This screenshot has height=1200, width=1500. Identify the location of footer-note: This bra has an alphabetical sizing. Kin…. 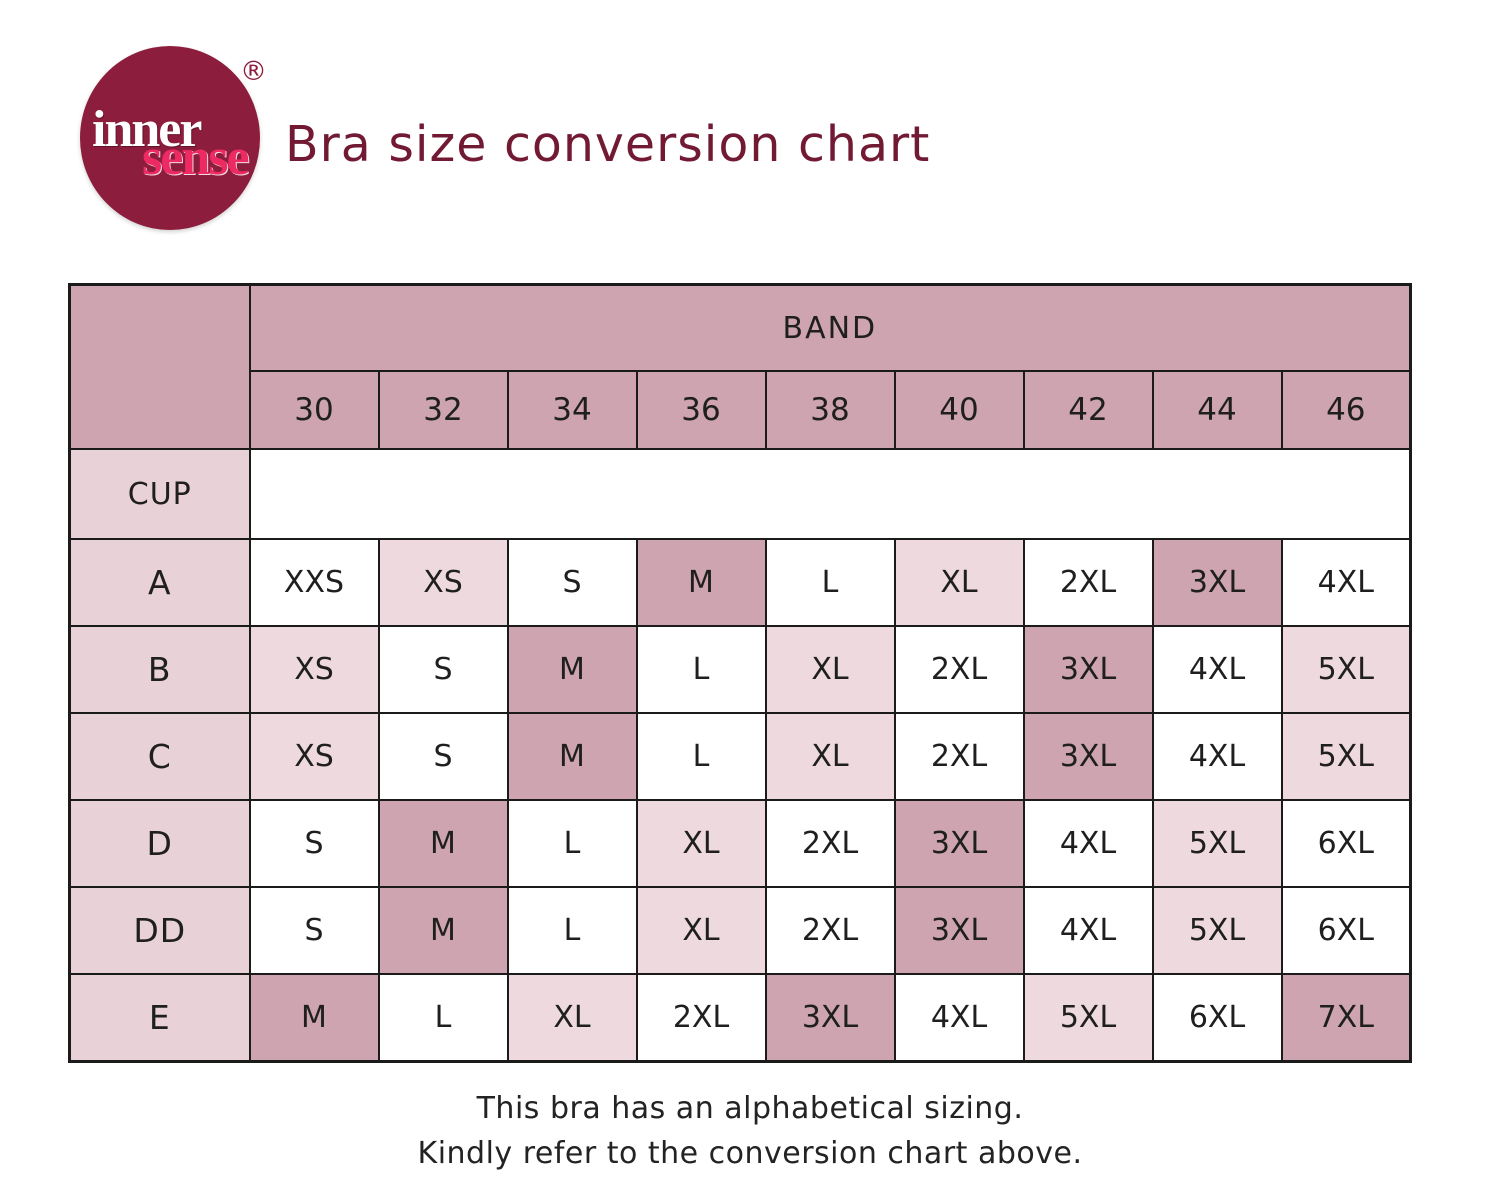
(750, 1131).